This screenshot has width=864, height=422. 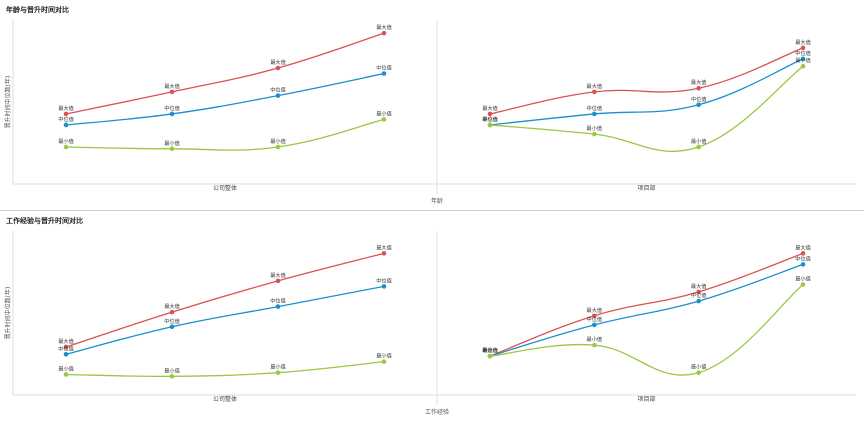 I want to click on panel-divider, so click(x=432, y=210).